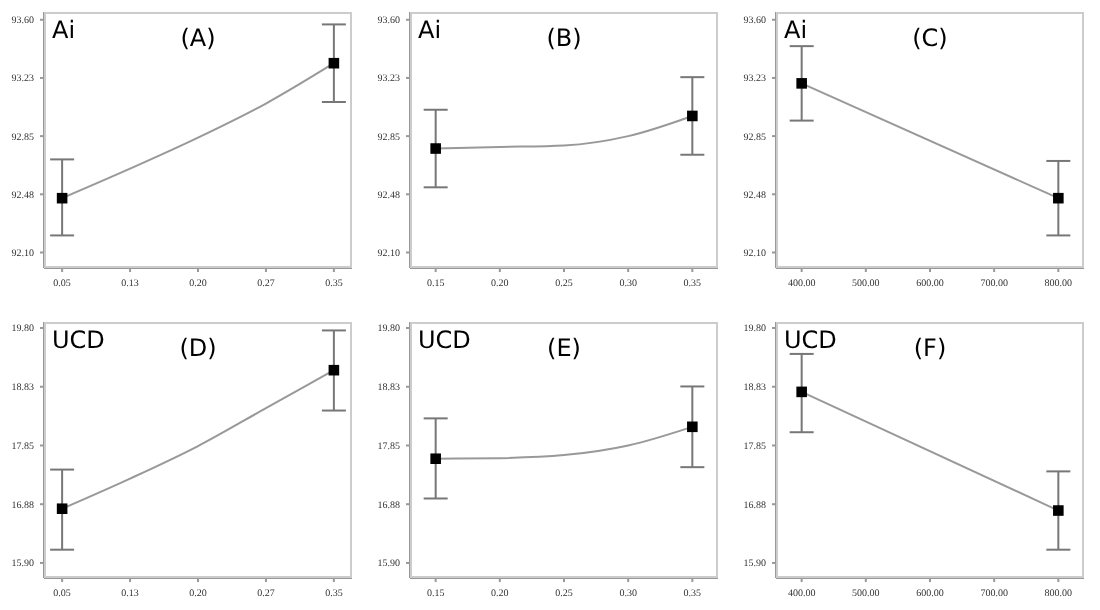 The width and height of the screenshot is (1100, 610). Describe the element at coordinates (930, 38) in the screenshot. I see `text: (C)` at that location.